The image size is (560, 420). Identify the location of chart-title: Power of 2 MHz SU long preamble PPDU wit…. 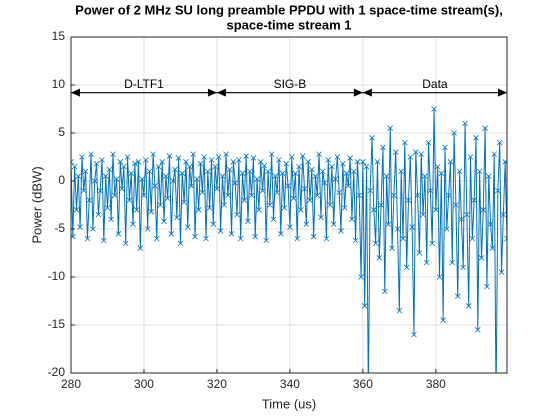
(289, 9).